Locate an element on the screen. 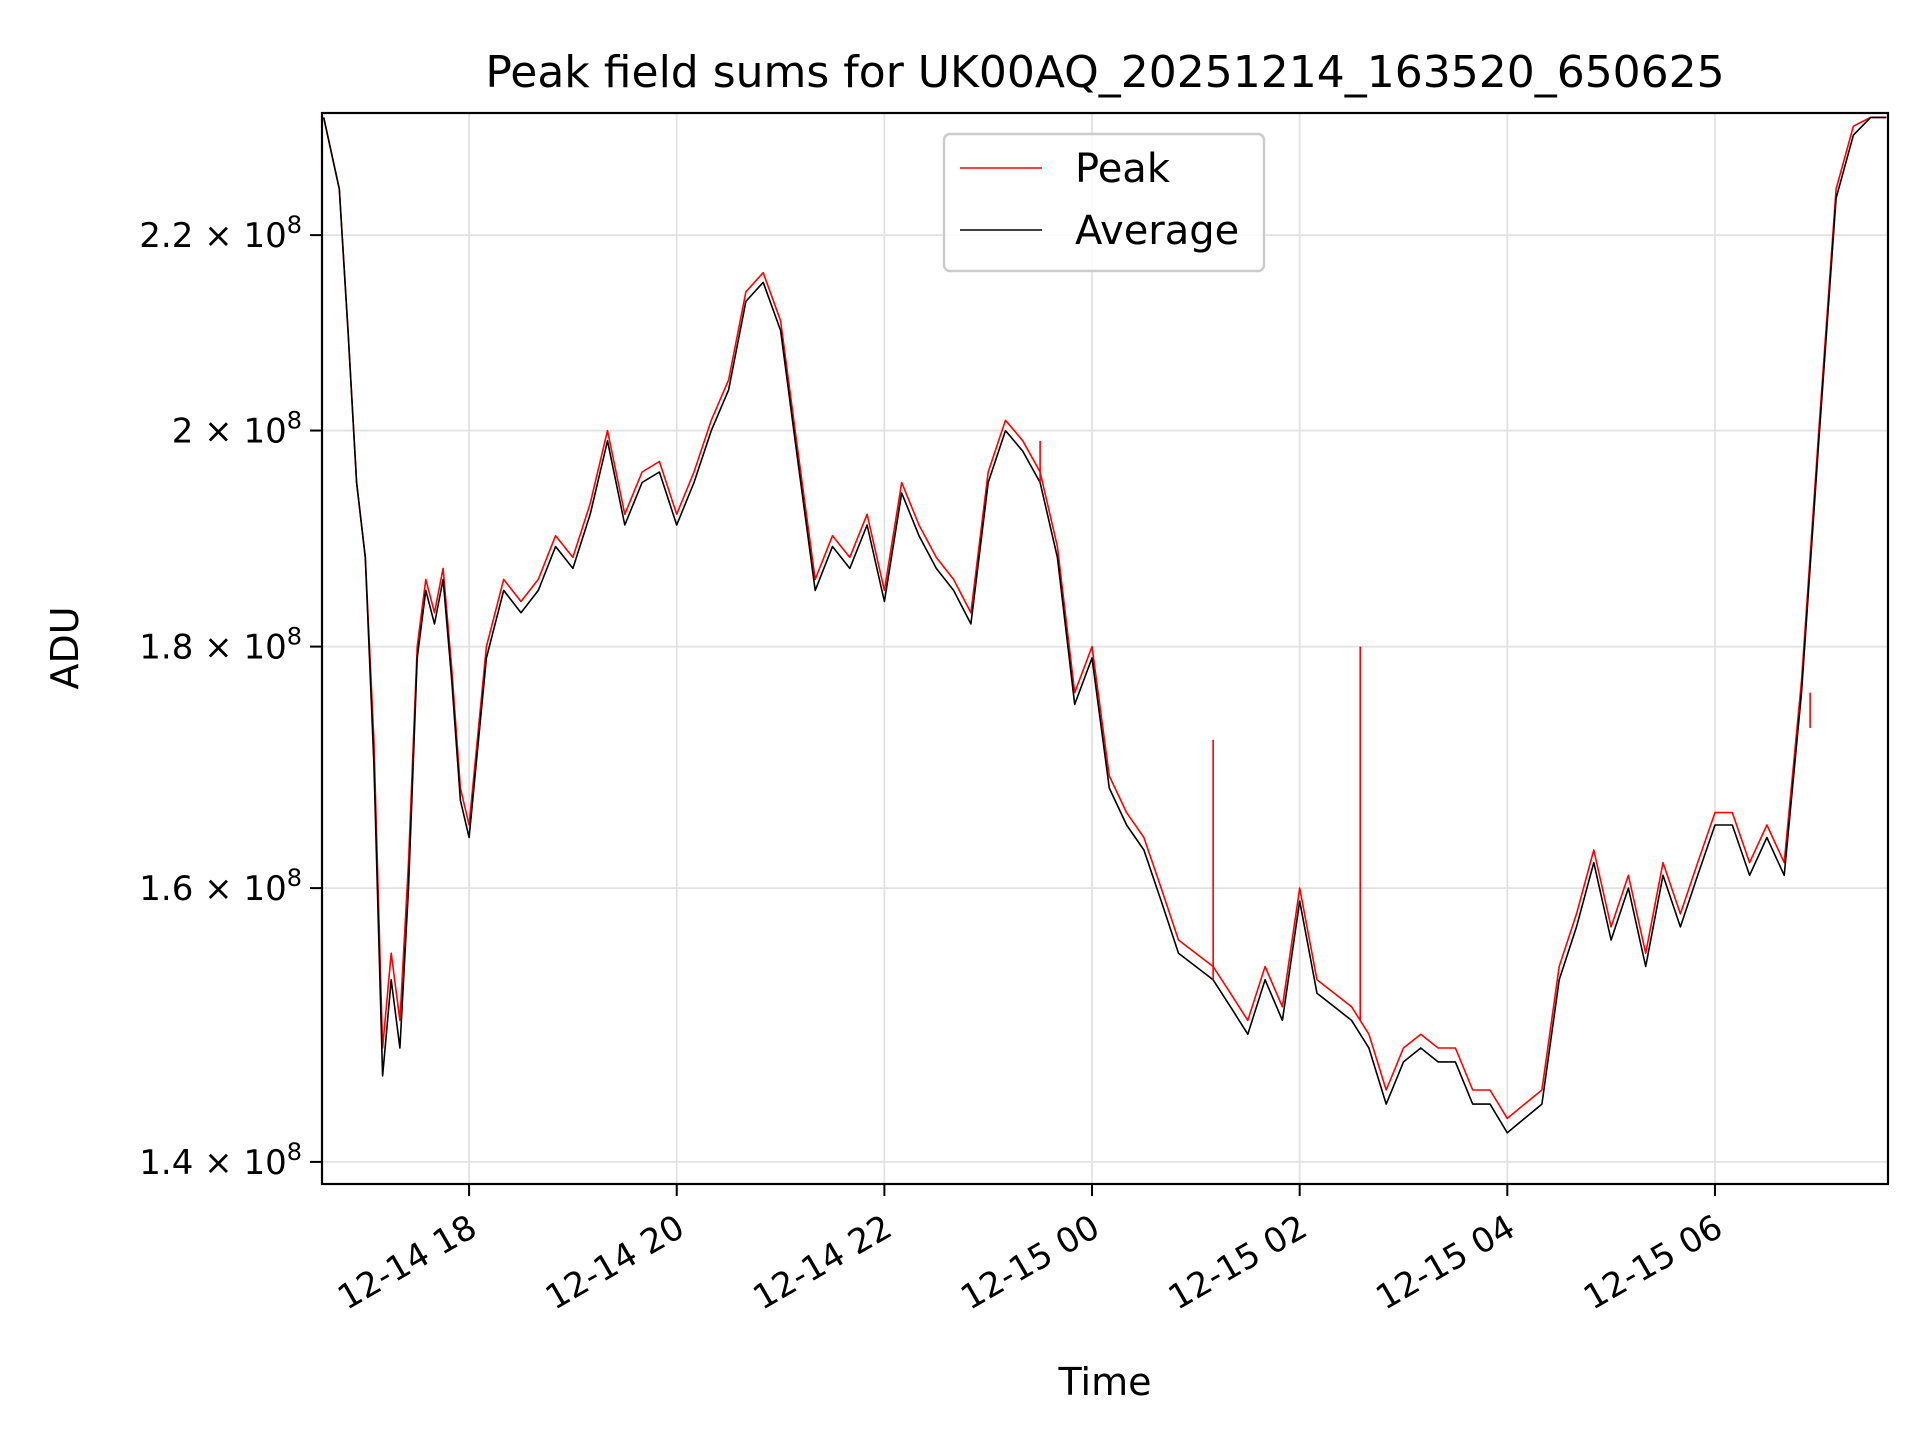 The height and width of the screenshot is (1440, 1920). y-tick-label: 1.6 × 108 is located at coordinates (220, 886).